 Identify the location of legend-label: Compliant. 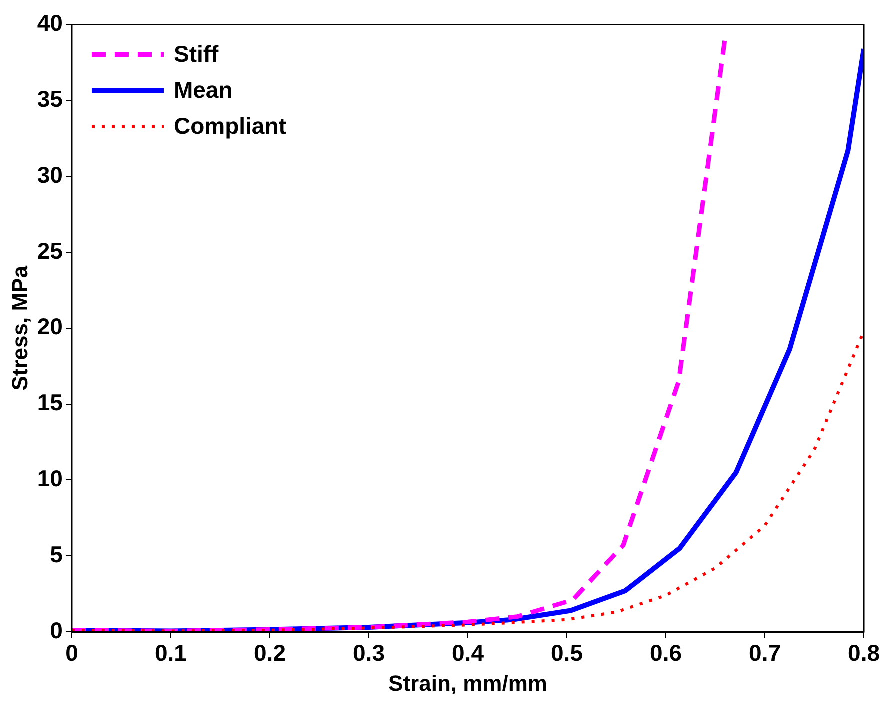
(230, 126).